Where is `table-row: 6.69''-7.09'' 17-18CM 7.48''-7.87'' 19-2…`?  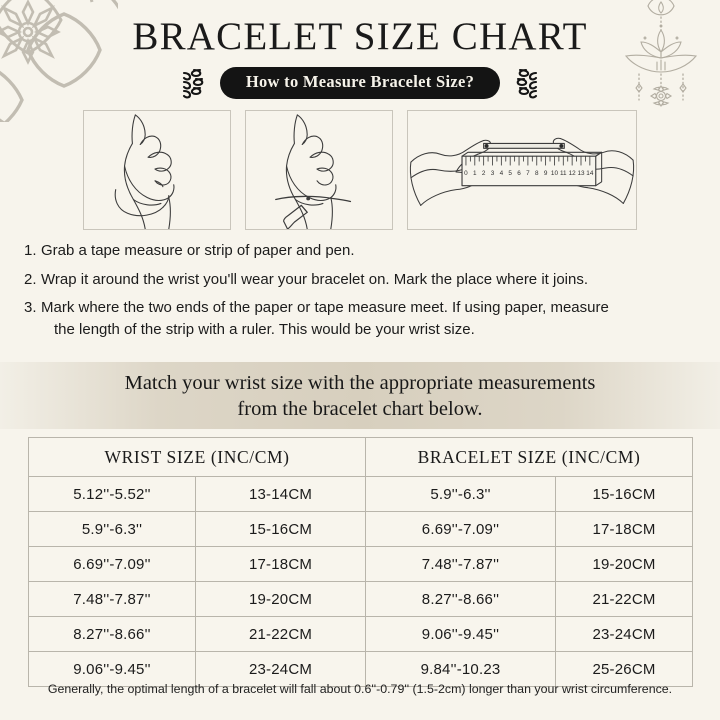
table-row: 6.69''-7.09'' 17-18CM 7.48''-7.87'' 19-2… is located at coordinates (361, 564).